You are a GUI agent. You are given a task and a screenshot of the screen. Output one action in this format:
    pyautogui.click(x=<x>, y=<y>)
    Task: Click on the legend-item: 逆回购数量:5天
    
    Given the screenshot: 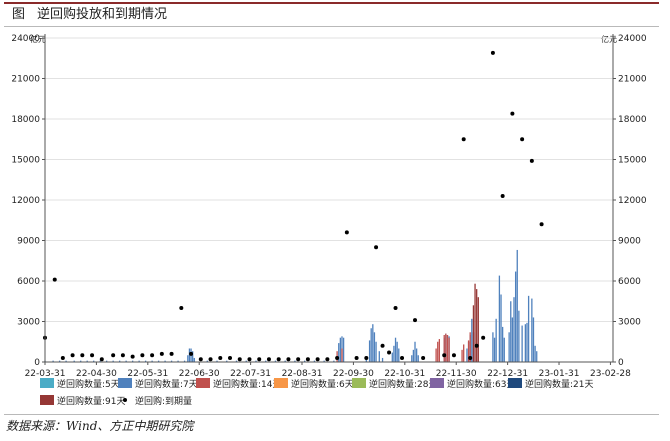 What is the action you would take?
    pyautogui.click(x=80, y=384)
    